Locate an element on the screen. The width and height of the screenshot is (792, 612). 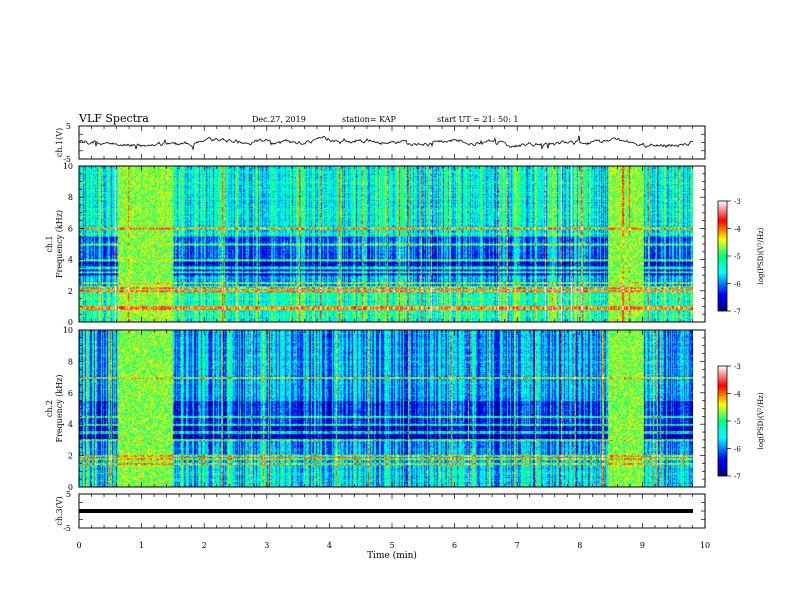
x-tick-label: 5 is located at coordinates (391, 545).